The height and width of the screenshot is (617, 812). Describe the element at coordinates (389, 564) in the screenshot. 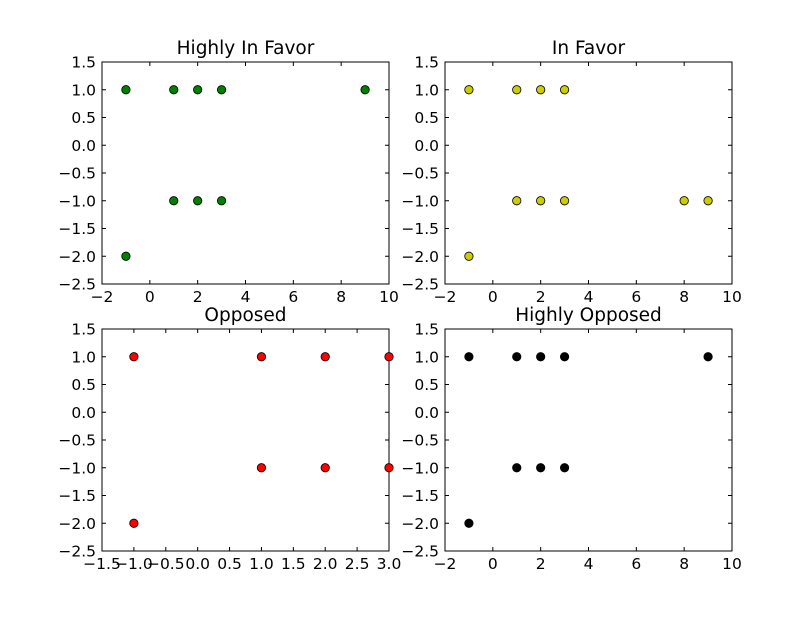

I see `x-tick-label: 3.0` at that location.